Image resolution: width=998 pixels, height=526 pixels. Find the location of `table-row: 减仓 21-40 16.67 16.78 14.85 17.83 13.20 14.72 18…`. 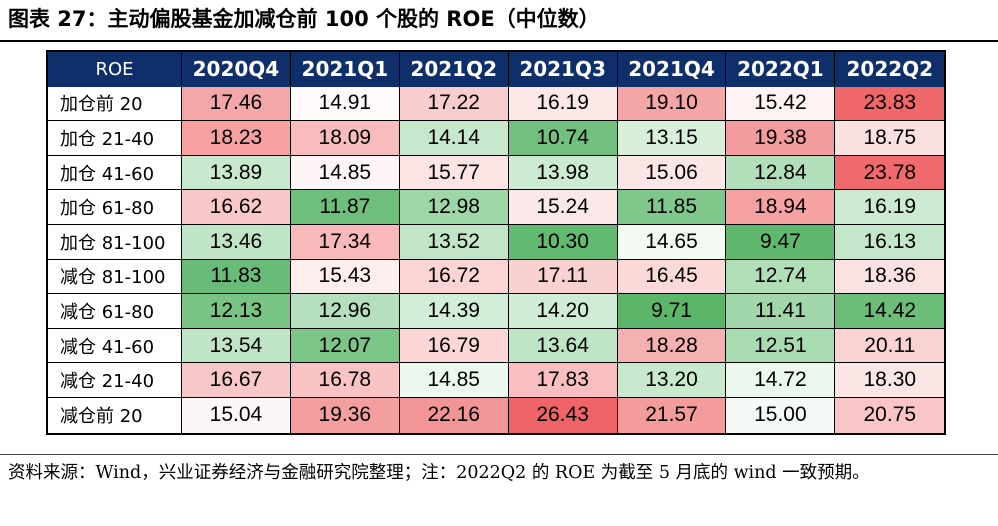

table-row: 减仓 21-40 16.67 16.78 14.85 17.83 13.20 14.72 18… is located at coordinates (496, 380).